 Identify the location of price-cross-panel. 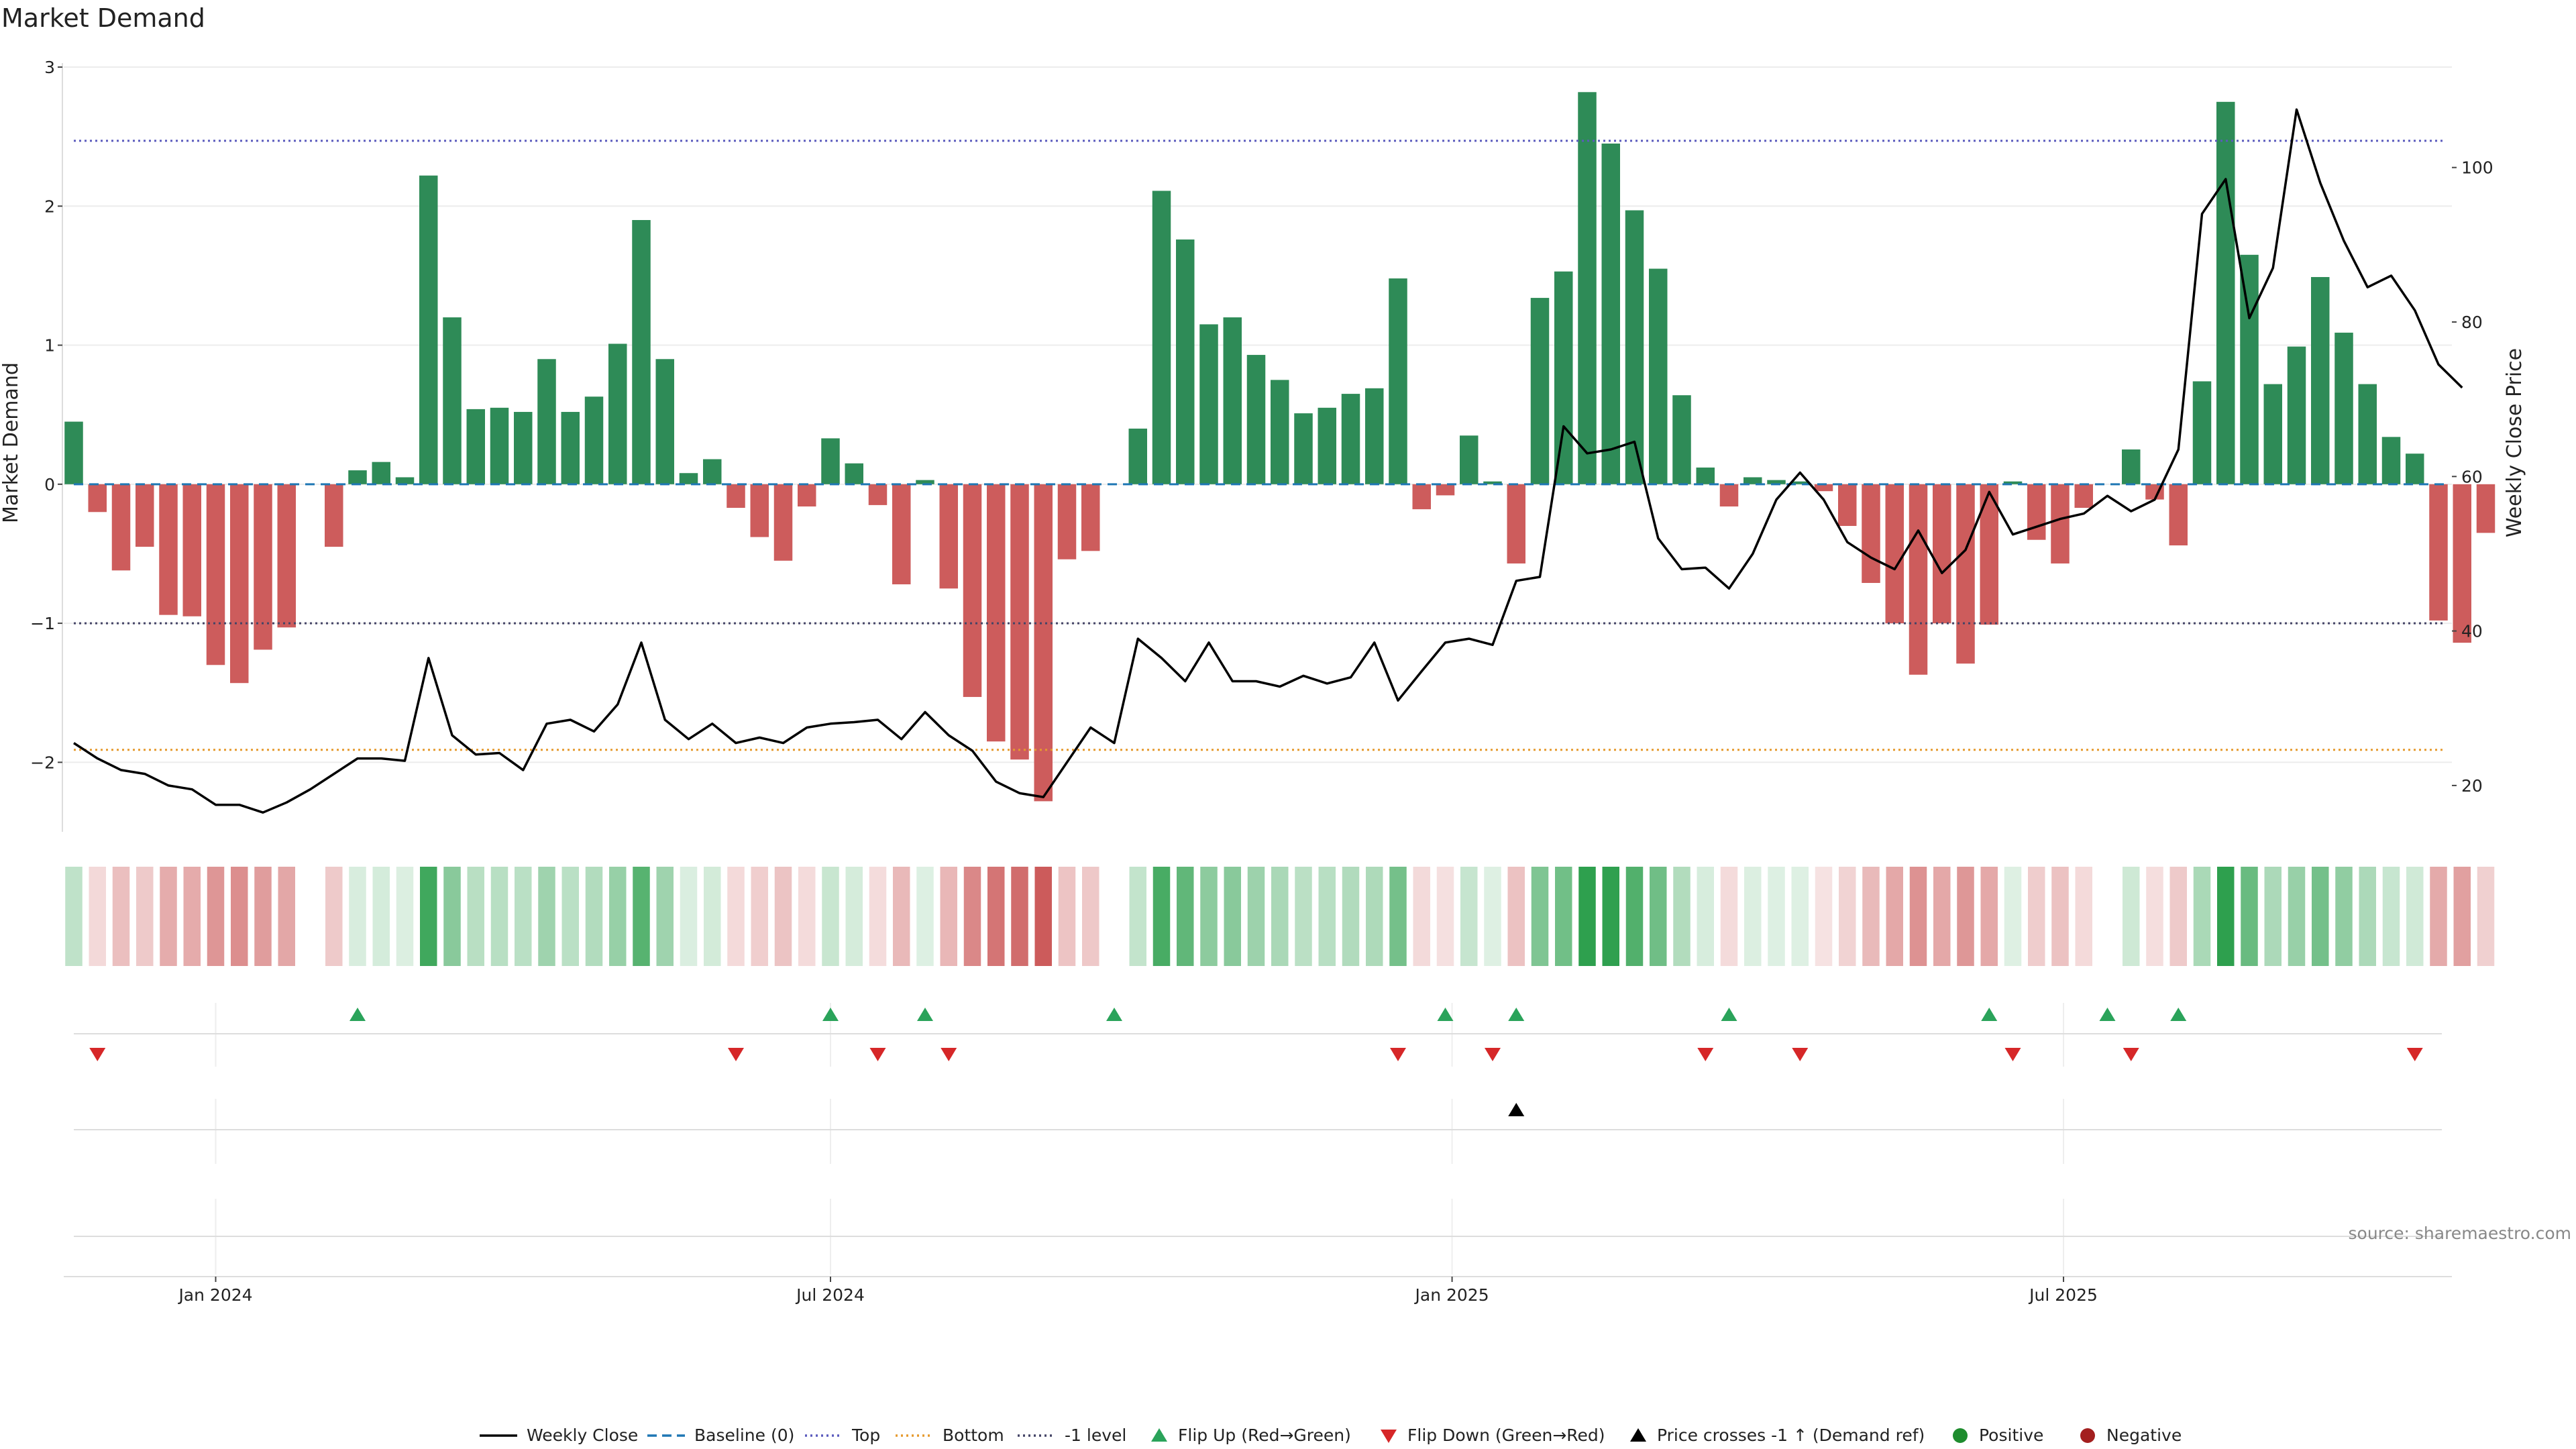
(1258, 1131).